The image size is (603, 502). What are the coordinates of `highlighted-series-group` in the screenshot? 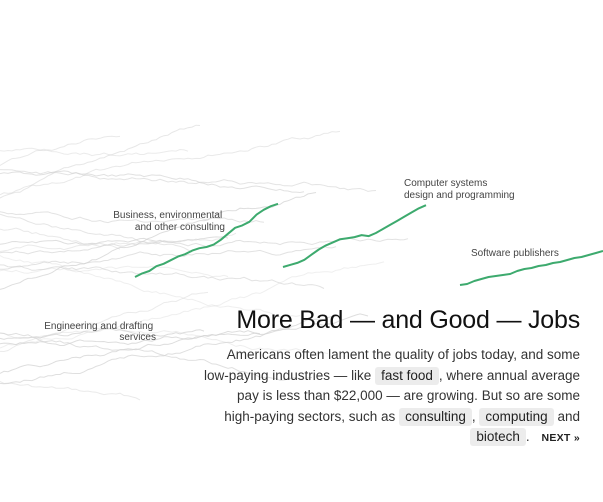 It's located at (368, 244).